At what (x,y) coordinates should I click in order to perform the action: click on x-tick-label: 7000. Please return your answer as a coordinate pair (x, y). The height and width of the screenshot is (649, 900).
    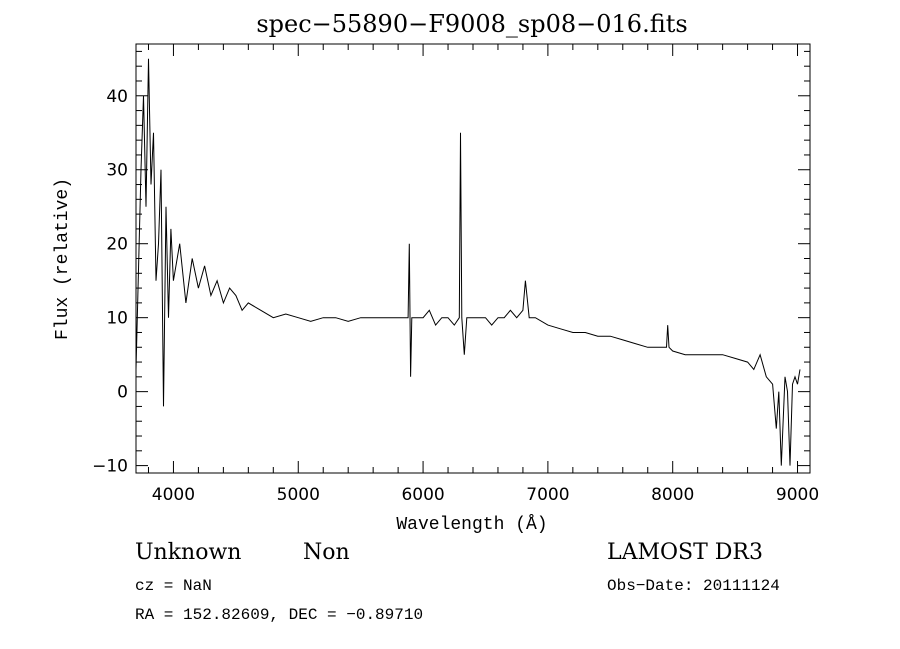
    Looking at the image, I should click on (547, 495).